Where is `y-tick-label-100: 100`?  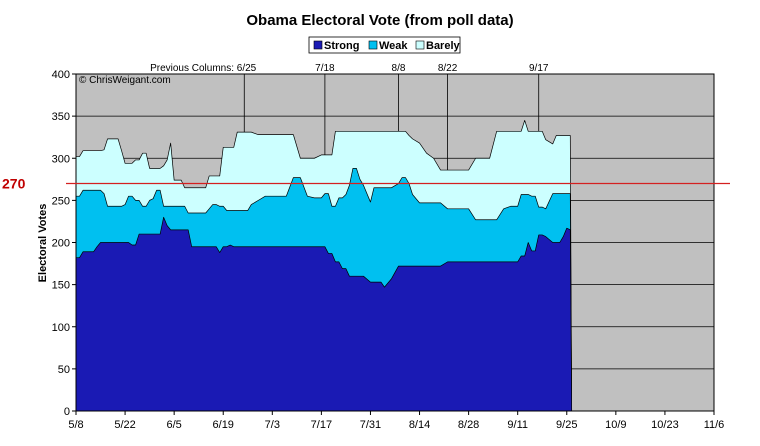 y-tick-label-100: 100 is located at coordinates (61, 328).